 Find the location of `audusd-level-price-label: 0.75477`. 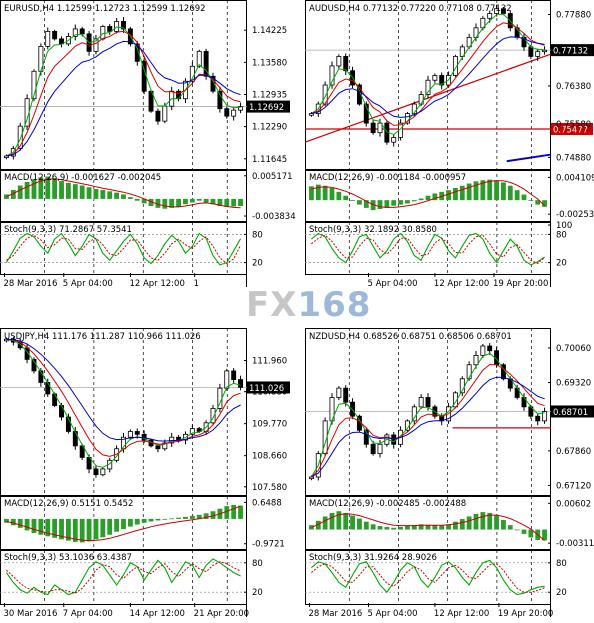

audusd-level-price-label: 0.75477 is located at coordinates (572, 128).